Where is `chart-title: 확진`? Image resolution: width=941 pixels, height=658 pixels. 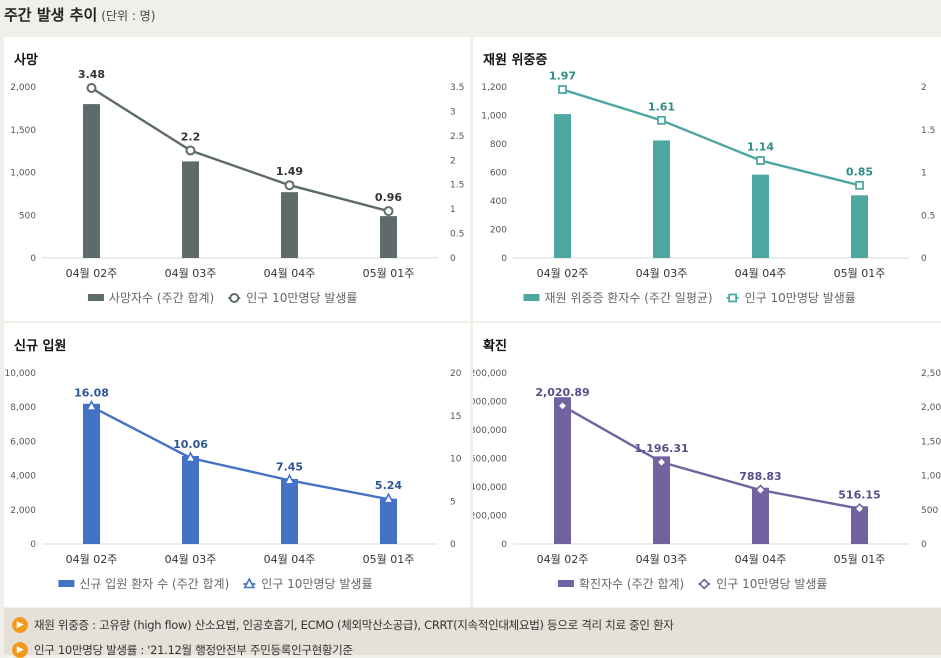 chart-title: 확진 is located at coordinates (495, 346).